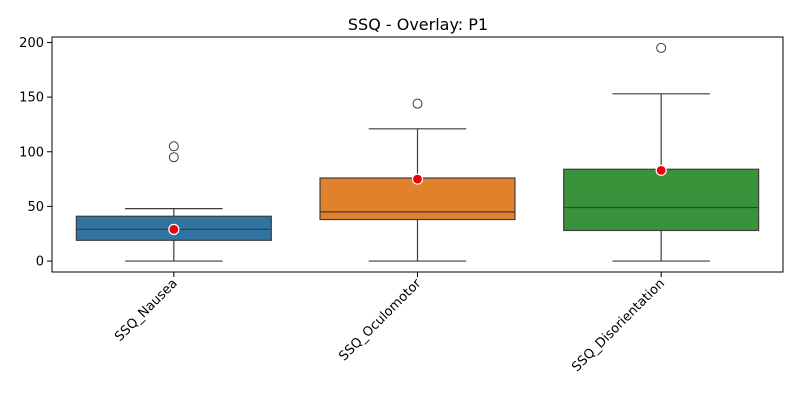 The height and width of the screenshot is (404, 800). What do you see at coordinates (618, 325) in the screenshot?
I see `x-tick-label: SSQ_Disorientation` at bounding box center [618, 325].